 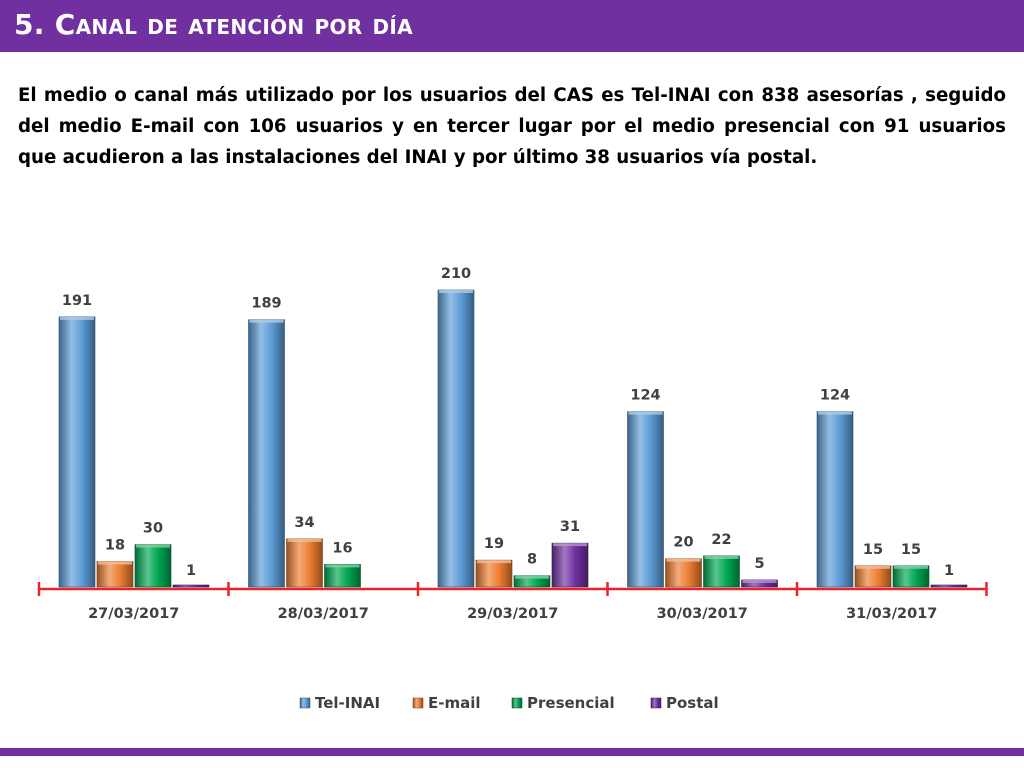 What do you see at coordinates (571, 703) in the screenshot?
I see `legend-label-presencial: Presencial` at bounding box center [571, 703].